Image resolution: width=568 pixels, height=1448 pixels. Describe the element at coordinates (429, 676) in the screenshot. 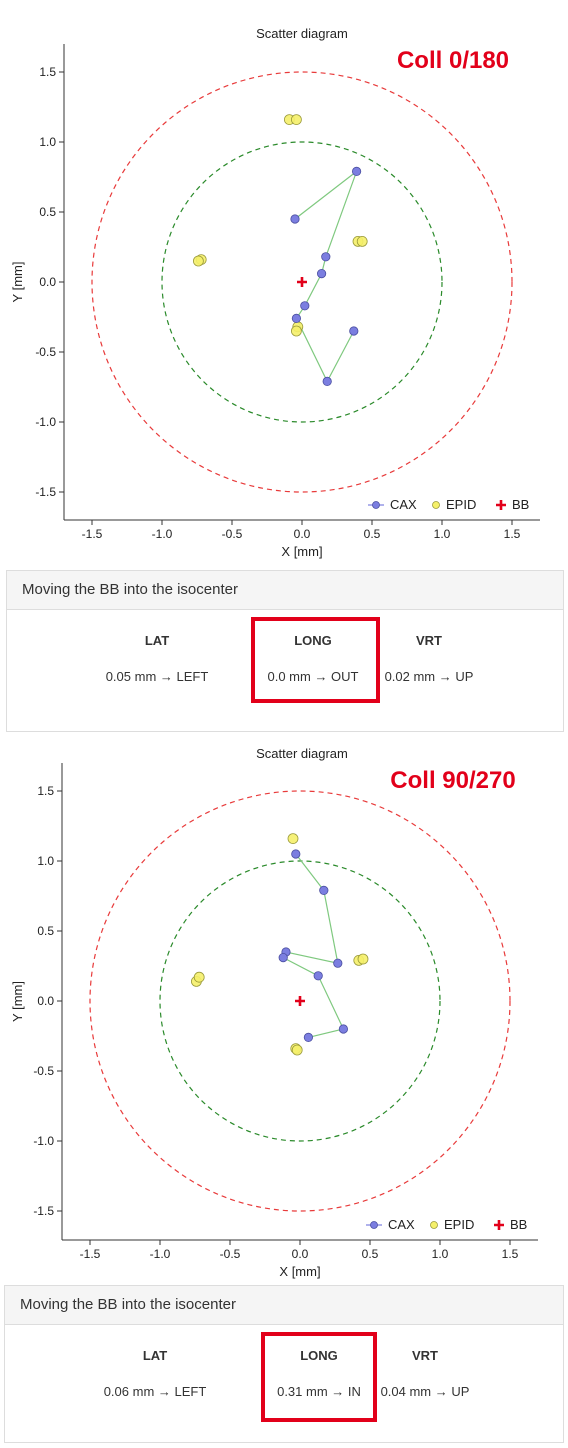

I see `vrt-value: 0.02 mm → UP` at that location.